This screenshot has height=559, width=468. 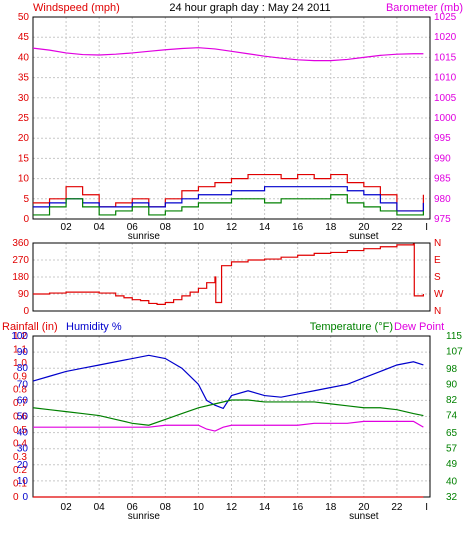 What do you see at coordinates (452, 497) in the screenshot?
I see `temp-tick-label: 32` at bounding box center [452, 497].